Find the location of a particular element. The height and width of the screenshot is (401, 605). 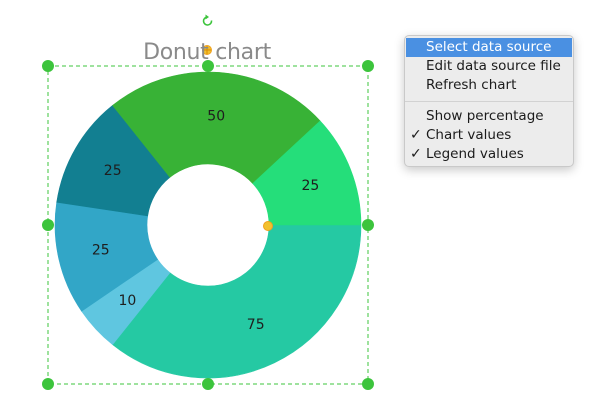

resize-handle-left is located at coordinates (48, 225).